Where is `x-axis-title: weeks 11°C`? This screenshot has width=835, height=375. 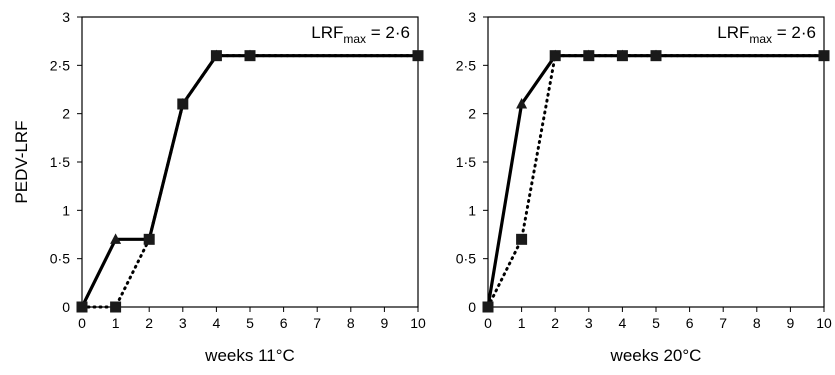 x-axis-title: weeks 11°C is located at coordinates (249, 355).